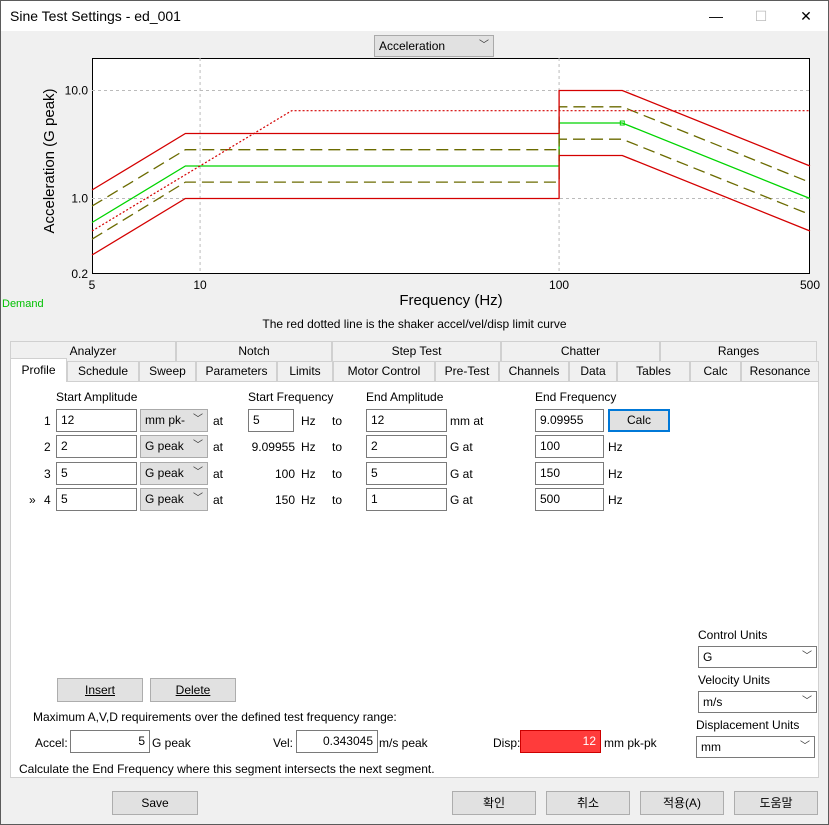 The height and width of the screenshot is (825, 829). Describe the element at coordinates (47, 500) in the screenshot. I see `row-number: 4` at that location.